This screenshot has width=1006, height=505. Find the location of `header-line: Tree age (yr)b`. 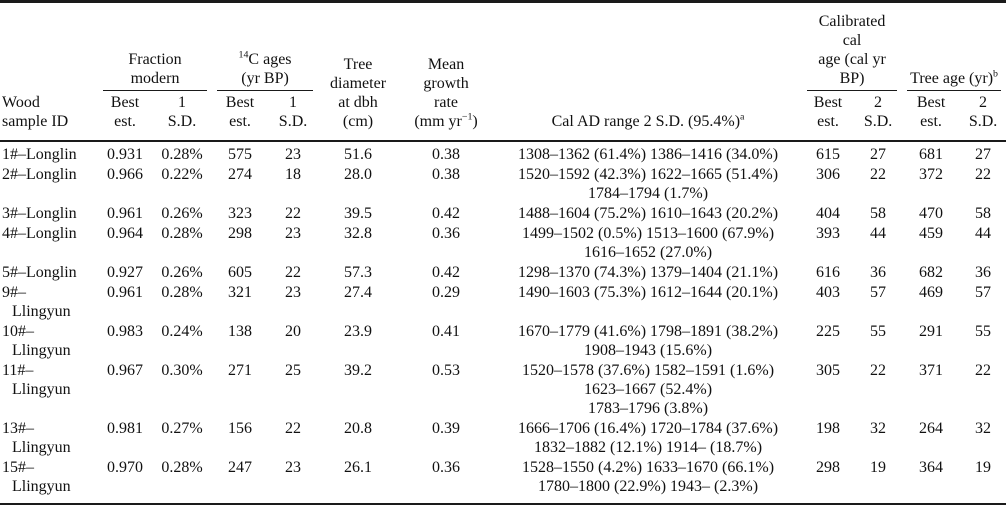

header-line: Tree age (yr)b is located at coordinates (954, 78).